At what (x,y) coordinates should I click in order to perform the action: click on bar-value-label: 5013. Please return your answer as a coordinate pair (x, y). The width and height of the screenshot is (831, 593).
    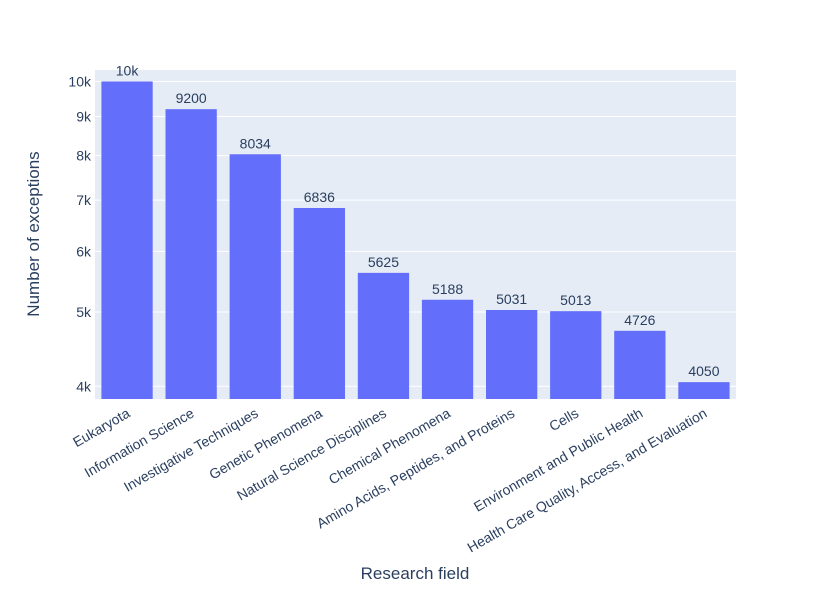
    Looking at the image, I should click on (575, 300).